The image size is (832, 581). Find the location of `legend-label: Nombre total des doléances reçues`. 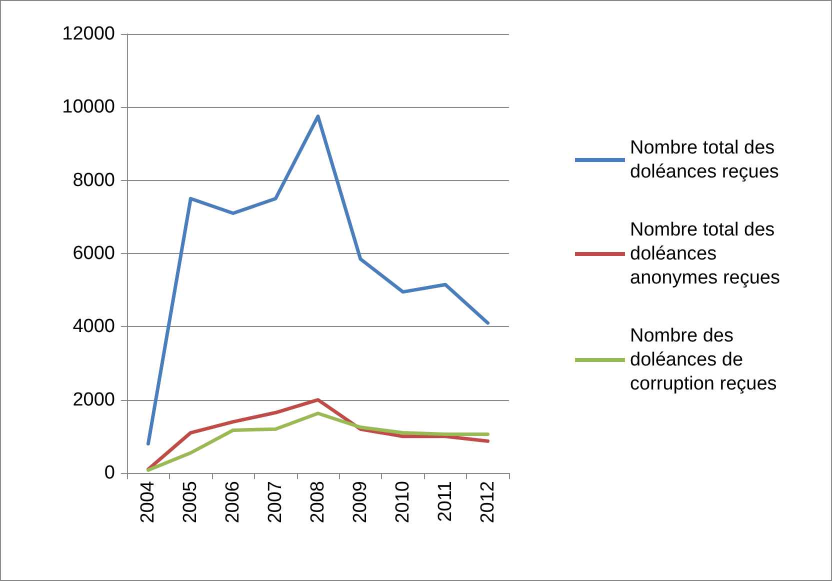

legend-label: Nombre total des doléances reçues is located at coordinates (705, 160).